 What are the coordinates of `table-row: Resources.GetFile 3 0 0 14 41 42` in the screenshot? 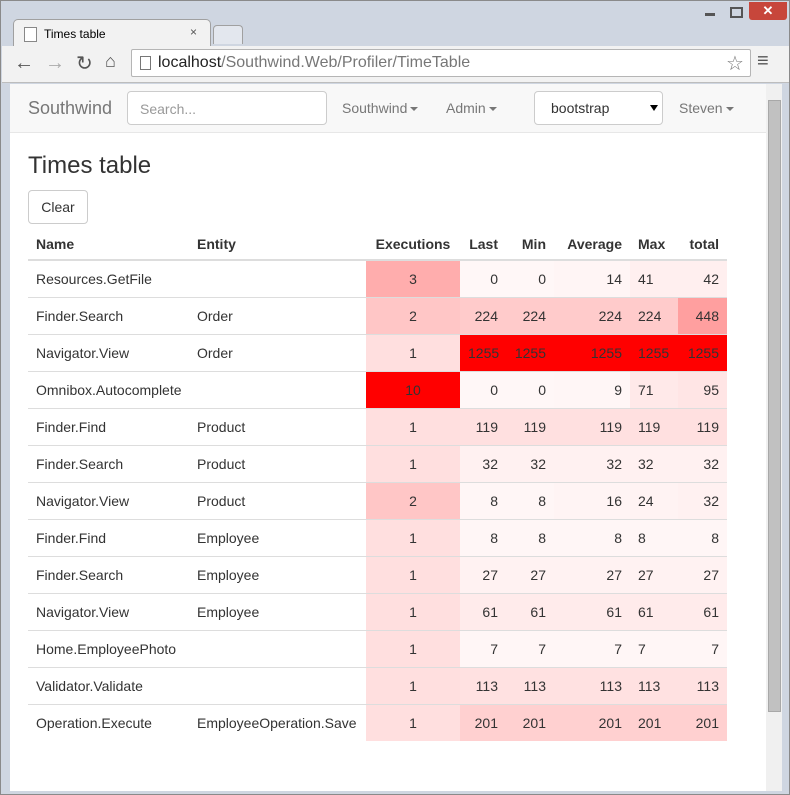 It's located at (377, 278).